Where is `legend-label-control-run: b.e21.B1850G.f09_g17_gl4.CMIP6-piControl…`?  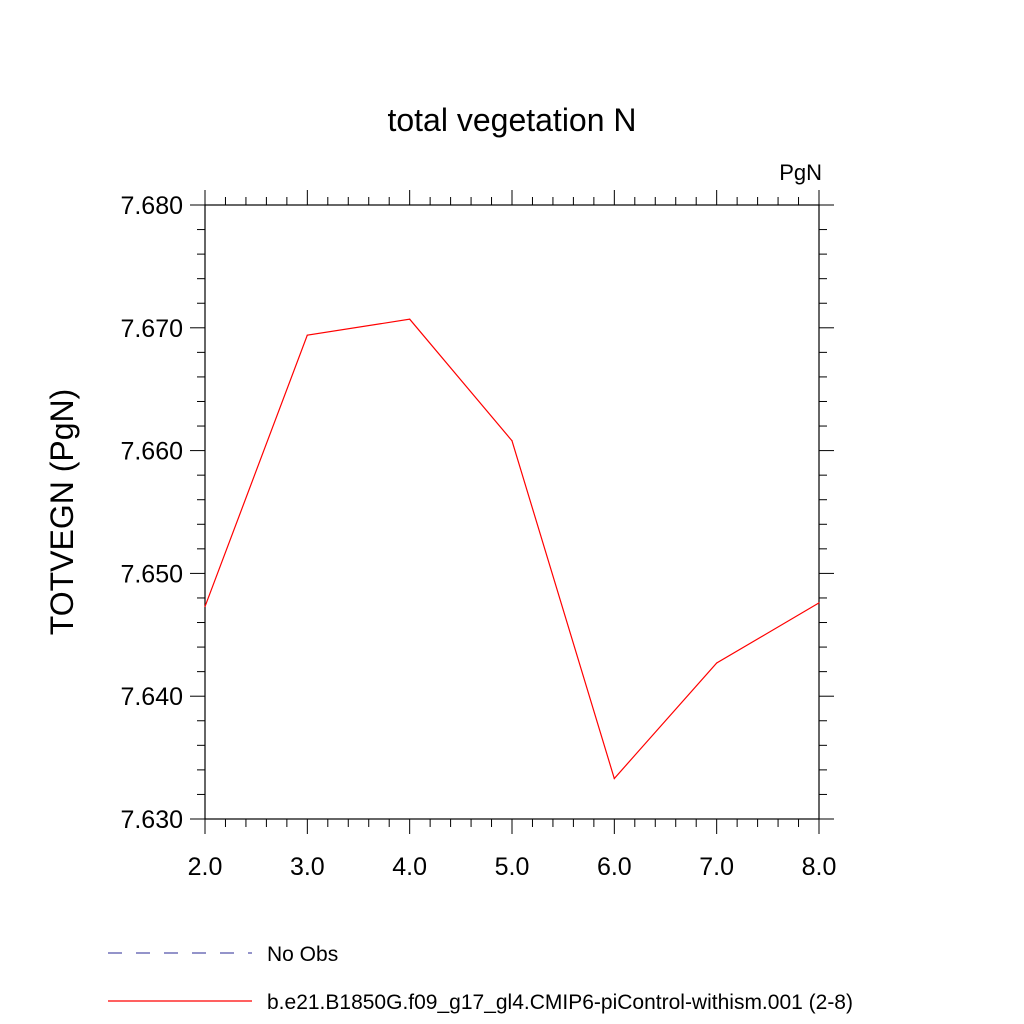
legend-label-control-run: b.e21.B1850G.f09_g17_gl4.CMIP6-piControl… is located at coordinates (560, 1002).